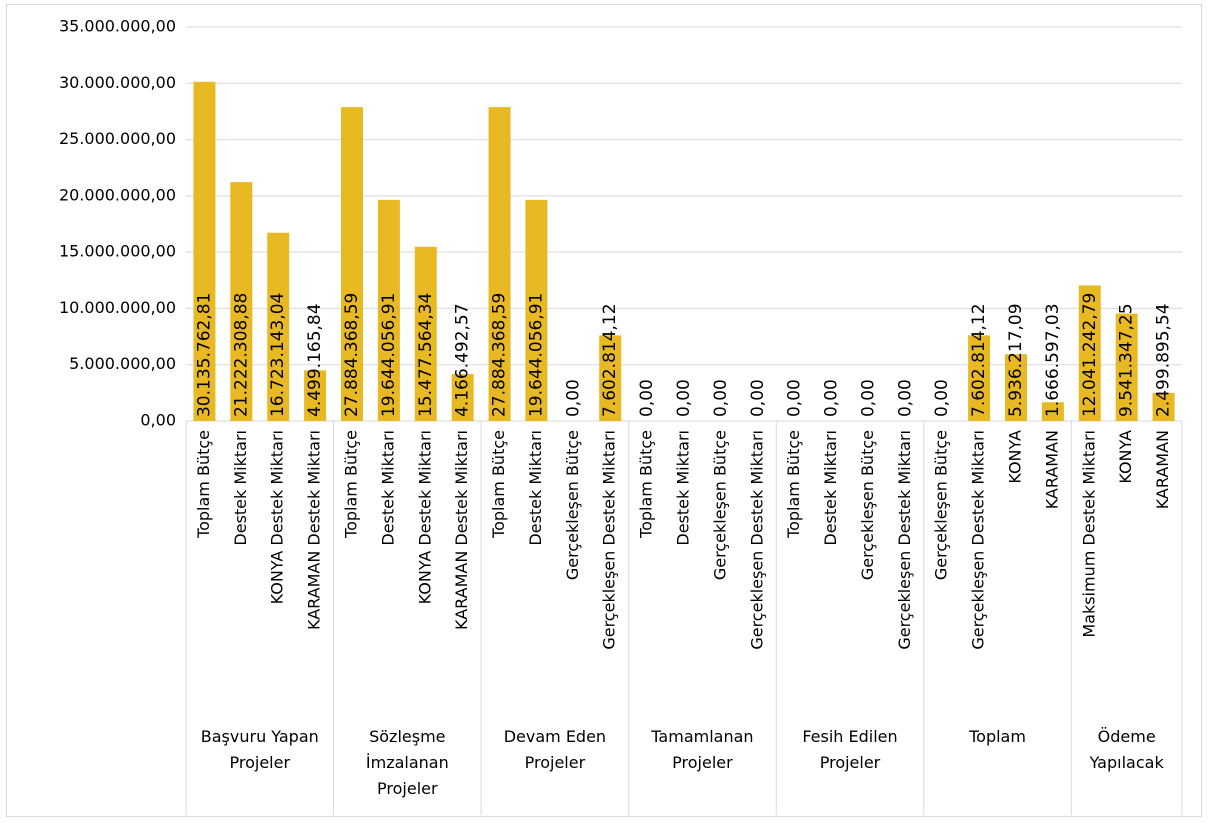 This screenshot has width=1210, height=823. I want to click on y-tick-label: 35.000.000,00, so click(117, 26).